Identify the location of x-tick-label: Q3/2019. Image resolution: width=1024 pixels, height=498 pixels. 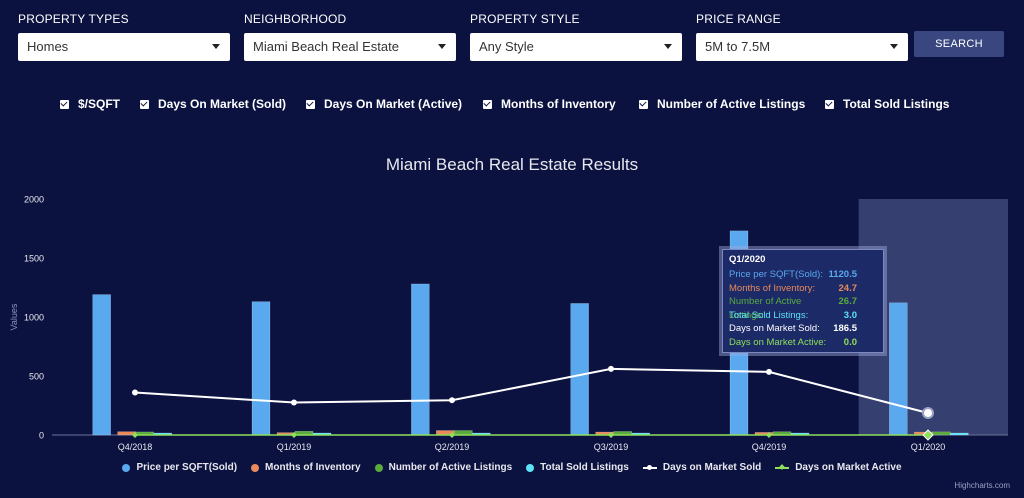
(611, 447).